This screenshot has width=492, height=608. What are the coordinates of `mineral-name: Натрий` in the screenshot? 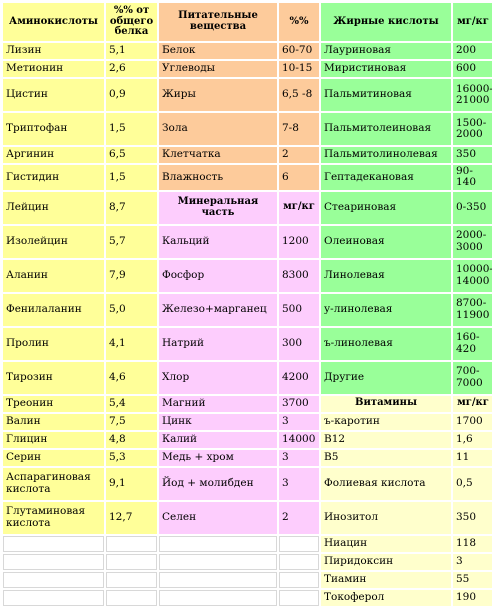 It's located at (218, 343).